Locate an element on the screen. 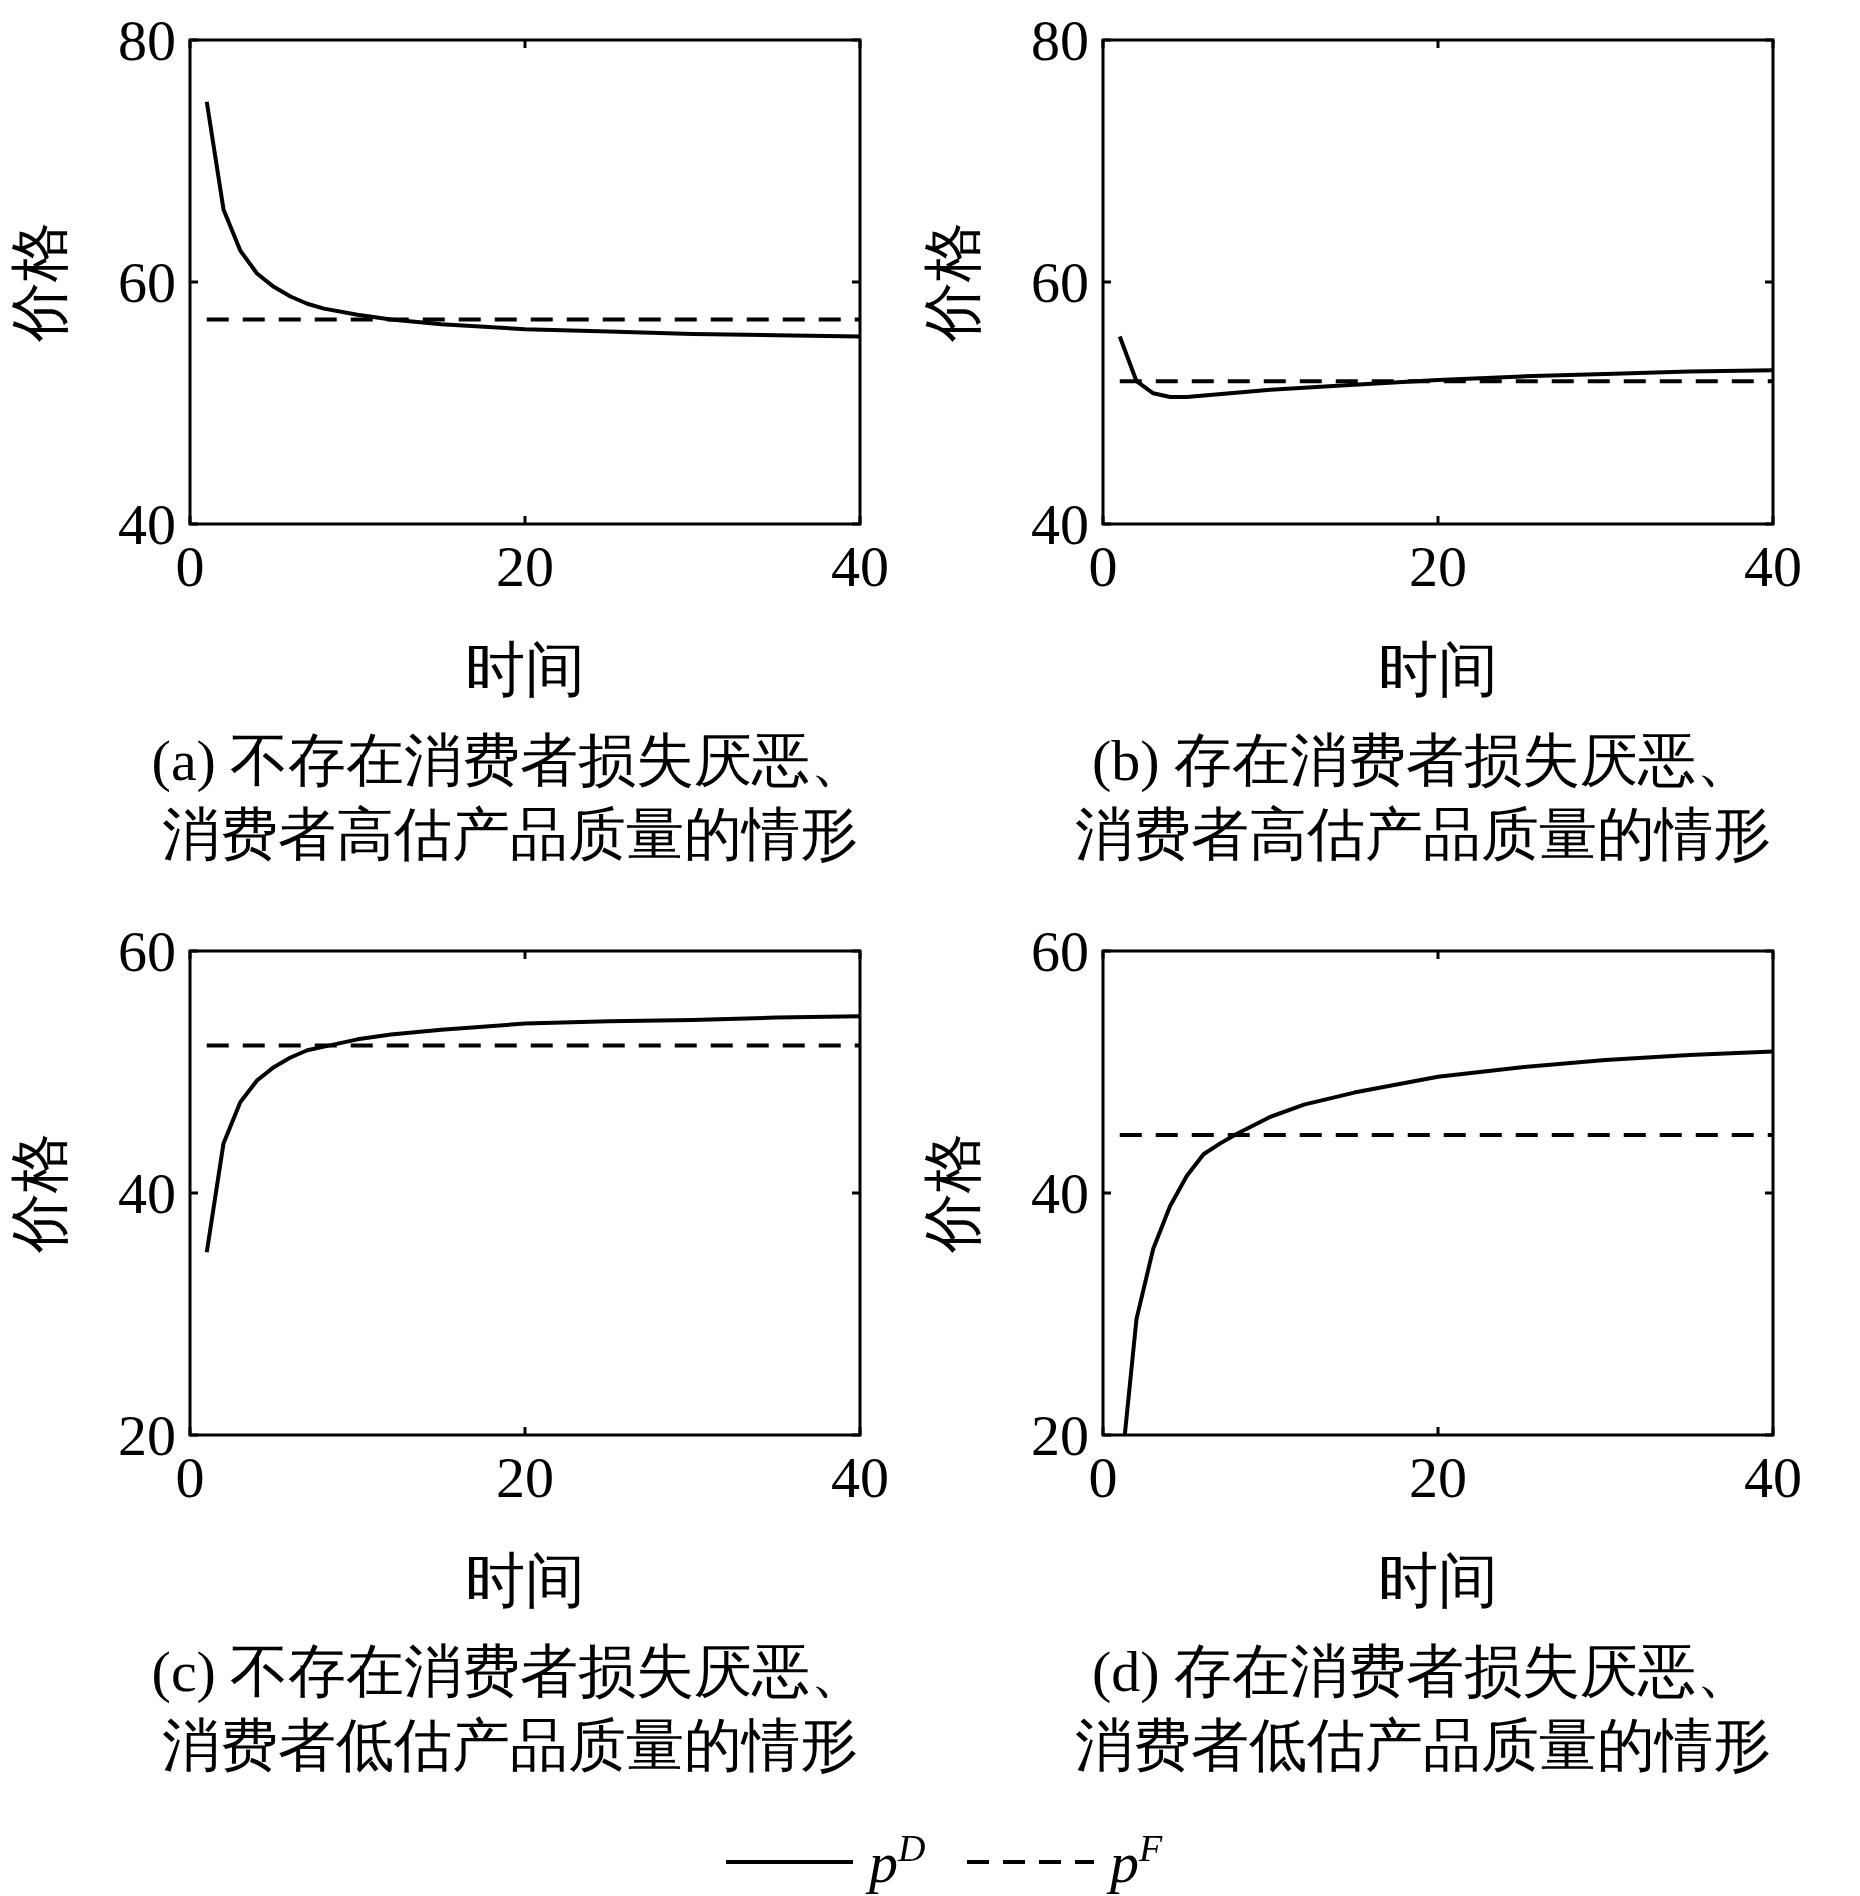 The height and width of the screenshot is (1896, 1860). text: (d) 存在消费者损失厌恶、消费者低估产品质量的情形 is located at coordinates (1423, 1709).